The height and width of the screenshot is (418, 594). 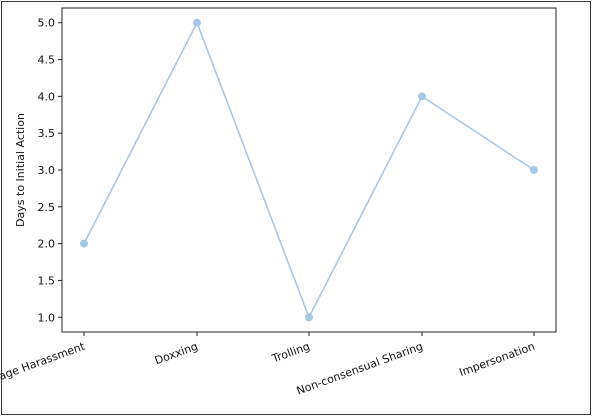 I want to click on y-axis-label: Days to Initial Action, so click(x=20, y=170).